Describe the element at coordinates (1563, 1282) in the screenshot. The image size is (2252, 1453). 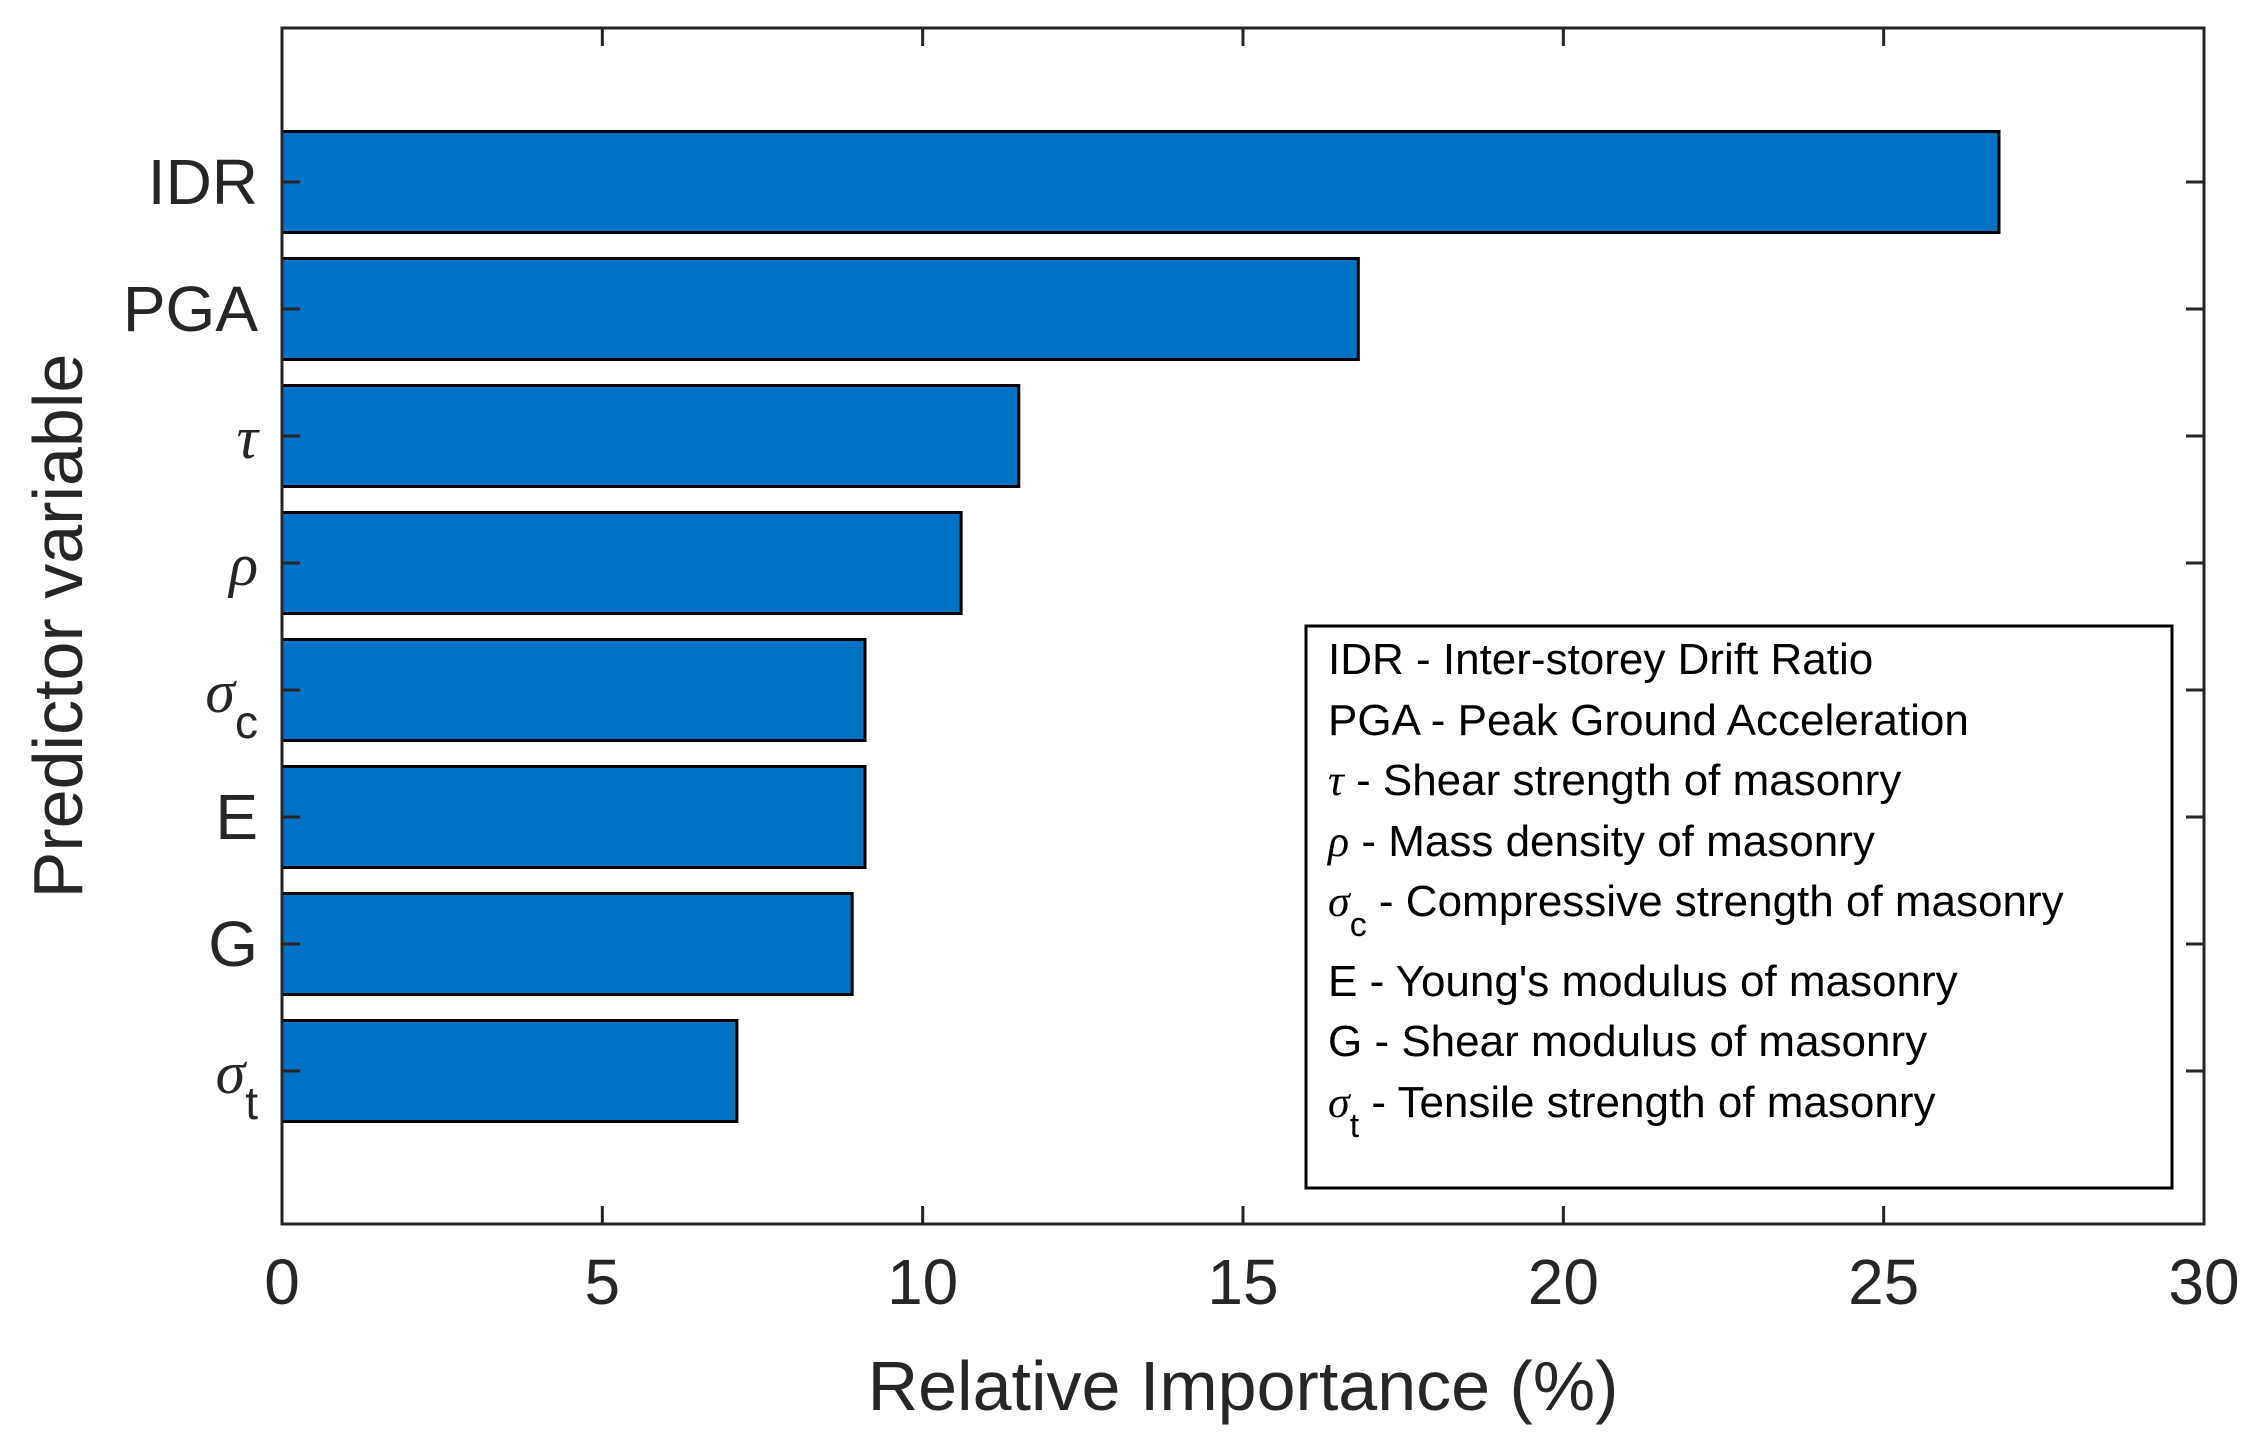
I see `x-tick-label: 20` at that location.